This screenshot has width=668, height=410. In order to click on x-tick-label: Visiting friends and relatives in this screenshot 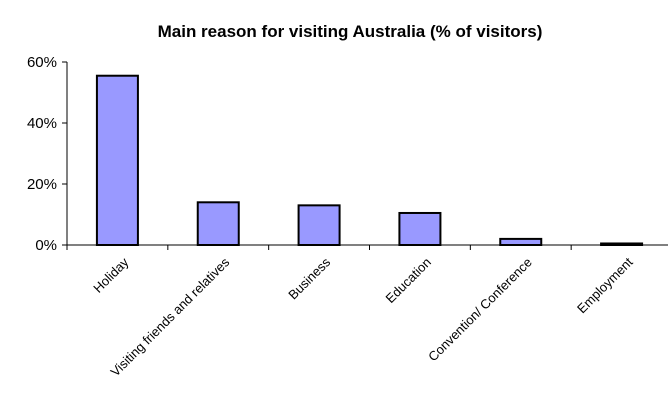, I will do `click(169, 316)`.